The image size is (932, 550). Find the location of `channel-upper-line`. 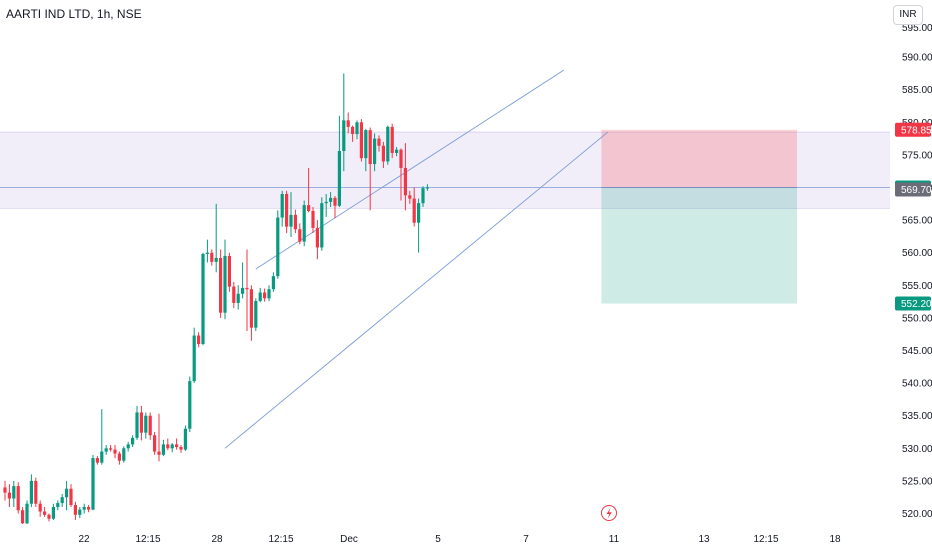

channel-upper-line is located at coordinates (410, 169).